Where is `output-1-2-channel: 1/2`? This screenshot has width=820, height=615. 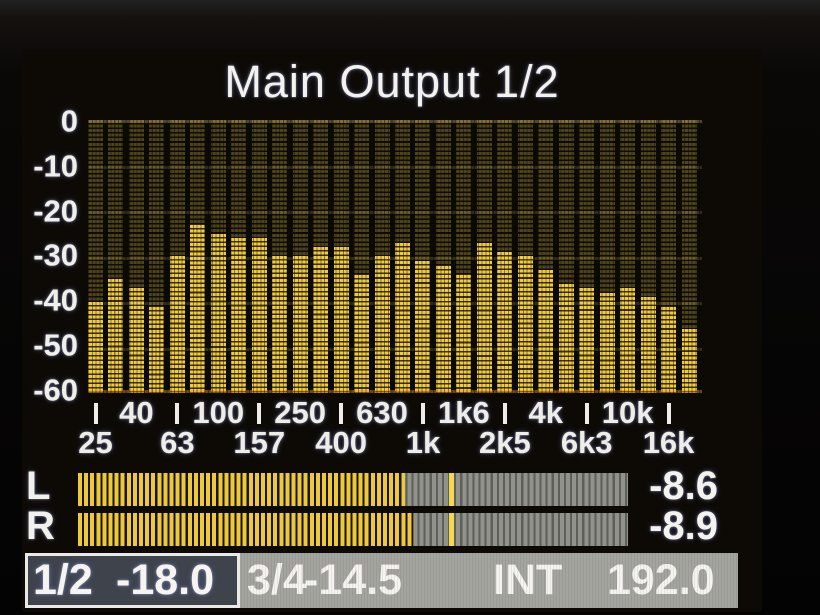 output-1-2-channel: 1/2 is located at coordinates (63, 580).